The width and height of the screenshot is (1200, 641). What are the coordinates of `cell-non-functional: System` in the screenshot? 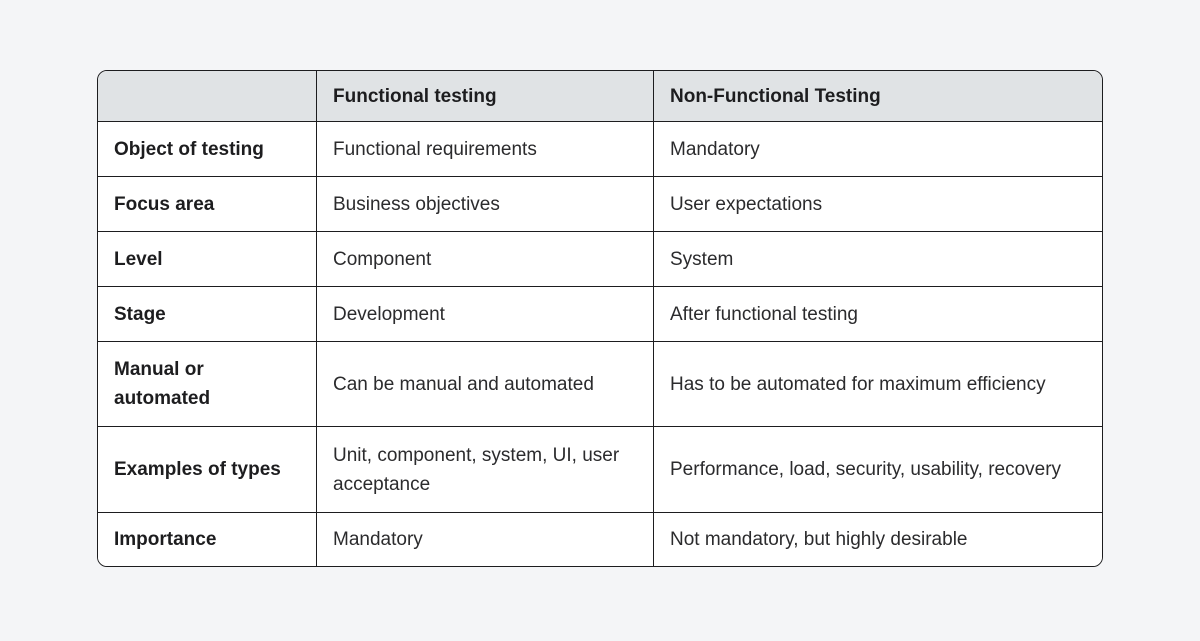 It's located at (877, 258).